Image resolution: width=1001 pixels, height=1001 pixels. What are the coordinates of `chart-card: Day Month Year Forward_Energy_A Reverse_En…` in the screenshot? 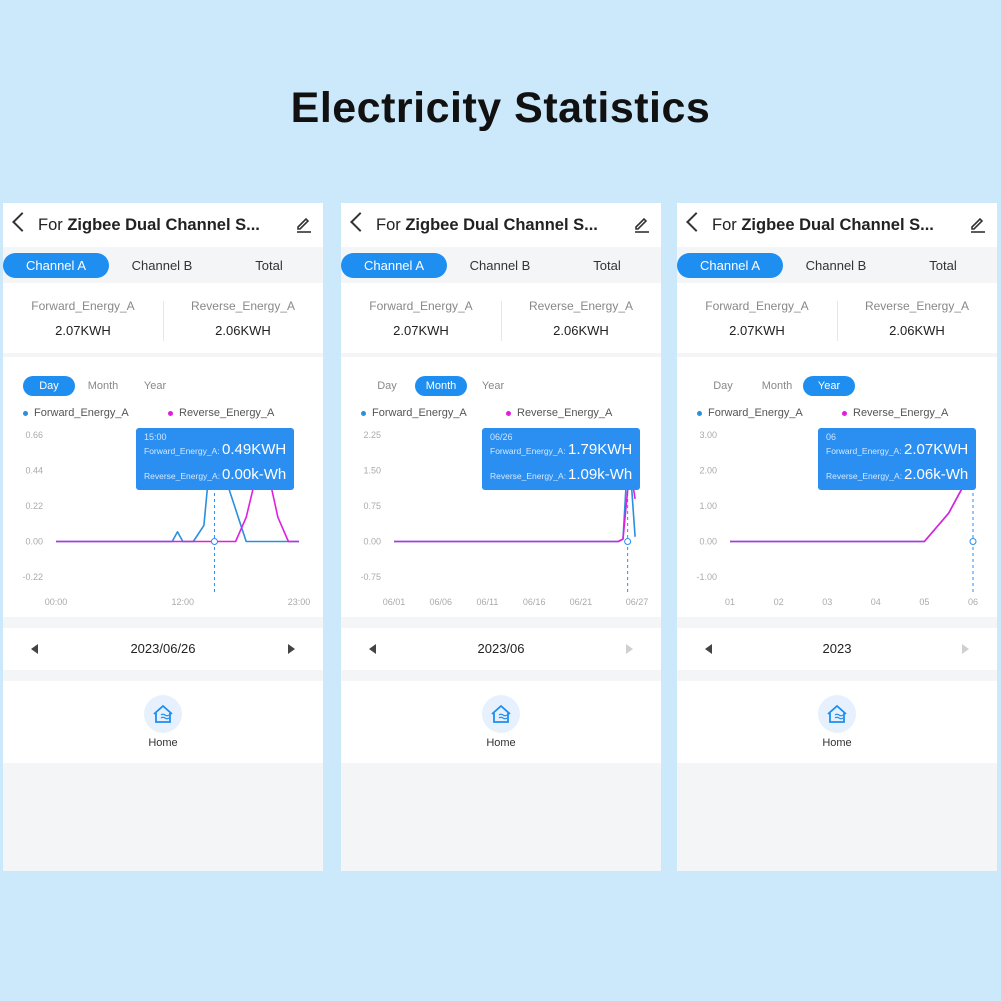 It's located at (837, 487).